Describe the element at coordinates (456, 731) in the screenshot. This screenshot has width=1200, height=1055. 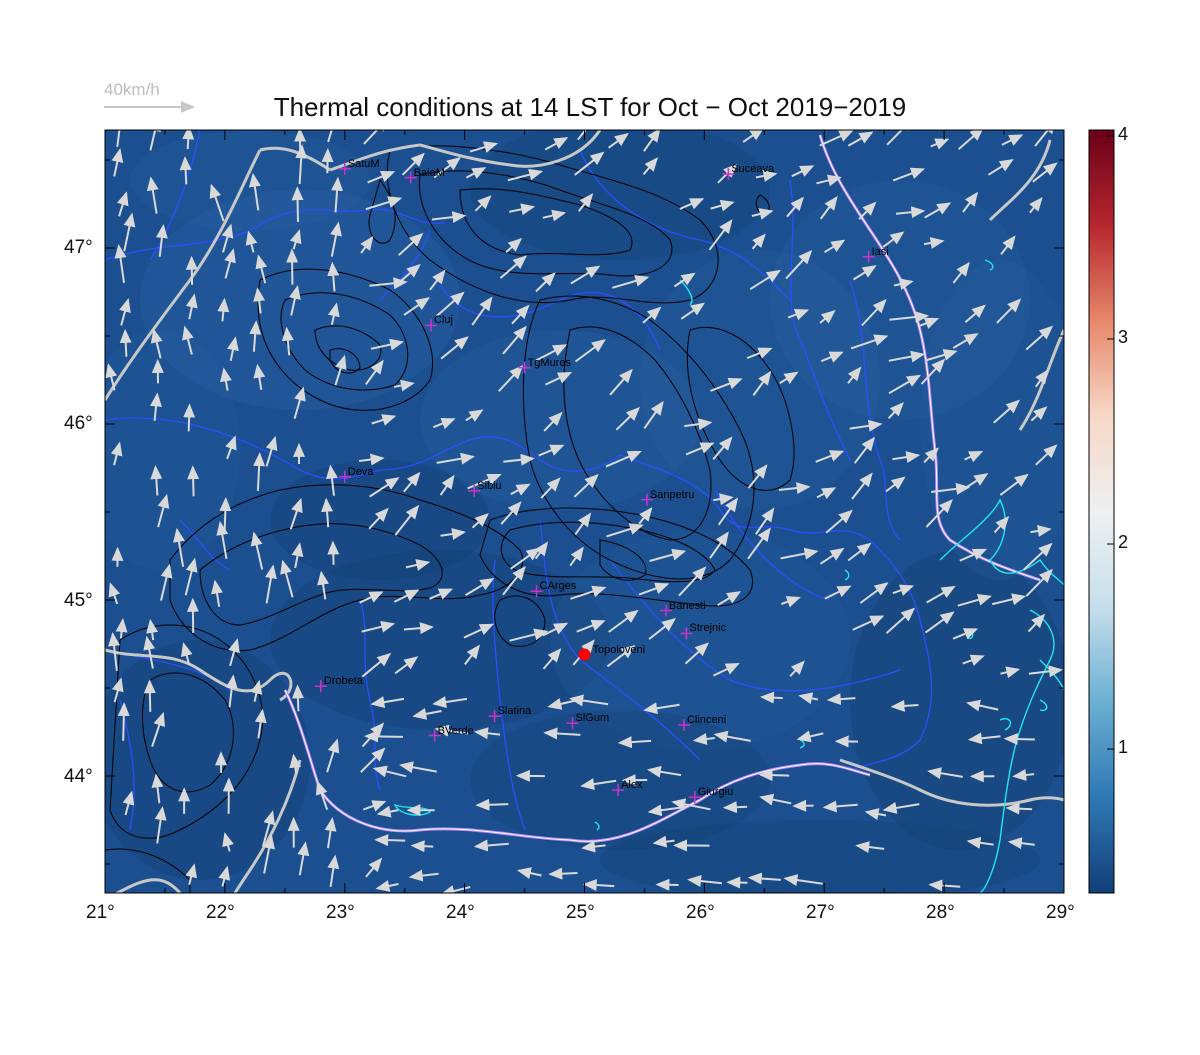
I see `station-label: BVerde` at that location.